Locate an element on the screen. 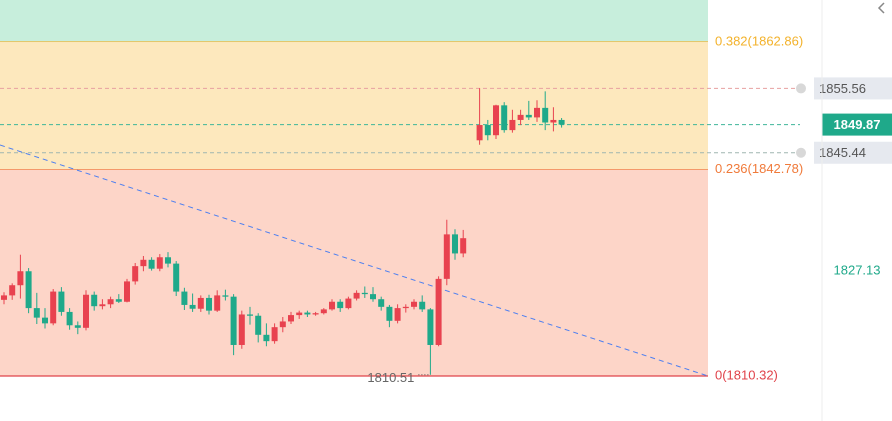 The height and width of the screenshot is (421, 892). fib-label: 0.382(1862.86) is located at coordinates (759, 40).